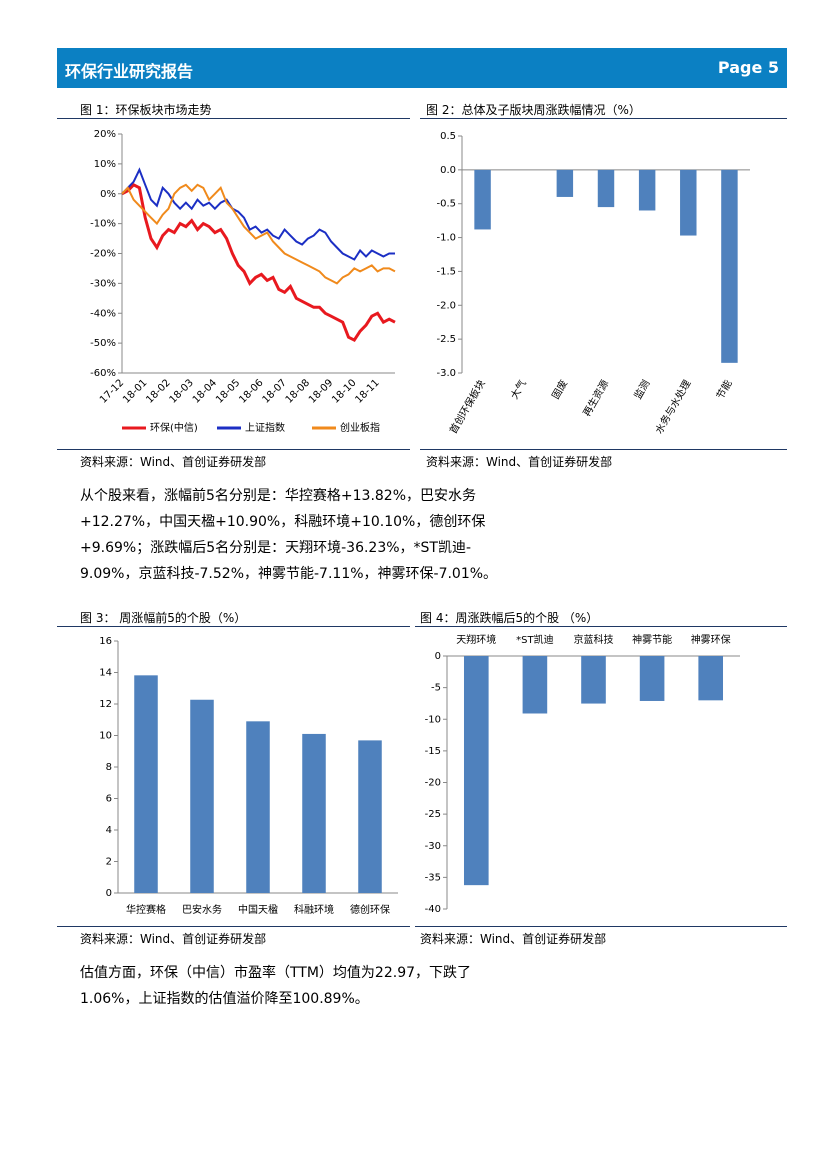  Describe the element at coordinates (314, 909) in the screenshot. I see `x-tick-label: 科融环境` at that location.